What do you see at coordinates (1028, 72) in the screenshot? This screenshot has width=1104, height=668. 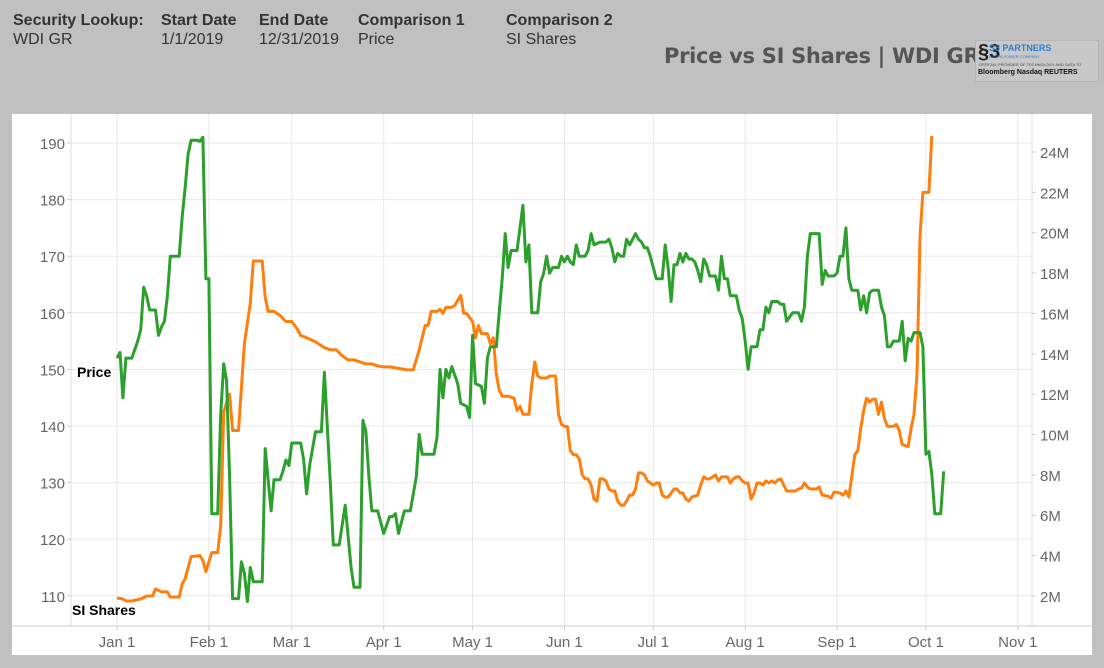 I see `logo-brands: Bloomberg Nasdaq REUTERS` at bounding box center [1028, 72].